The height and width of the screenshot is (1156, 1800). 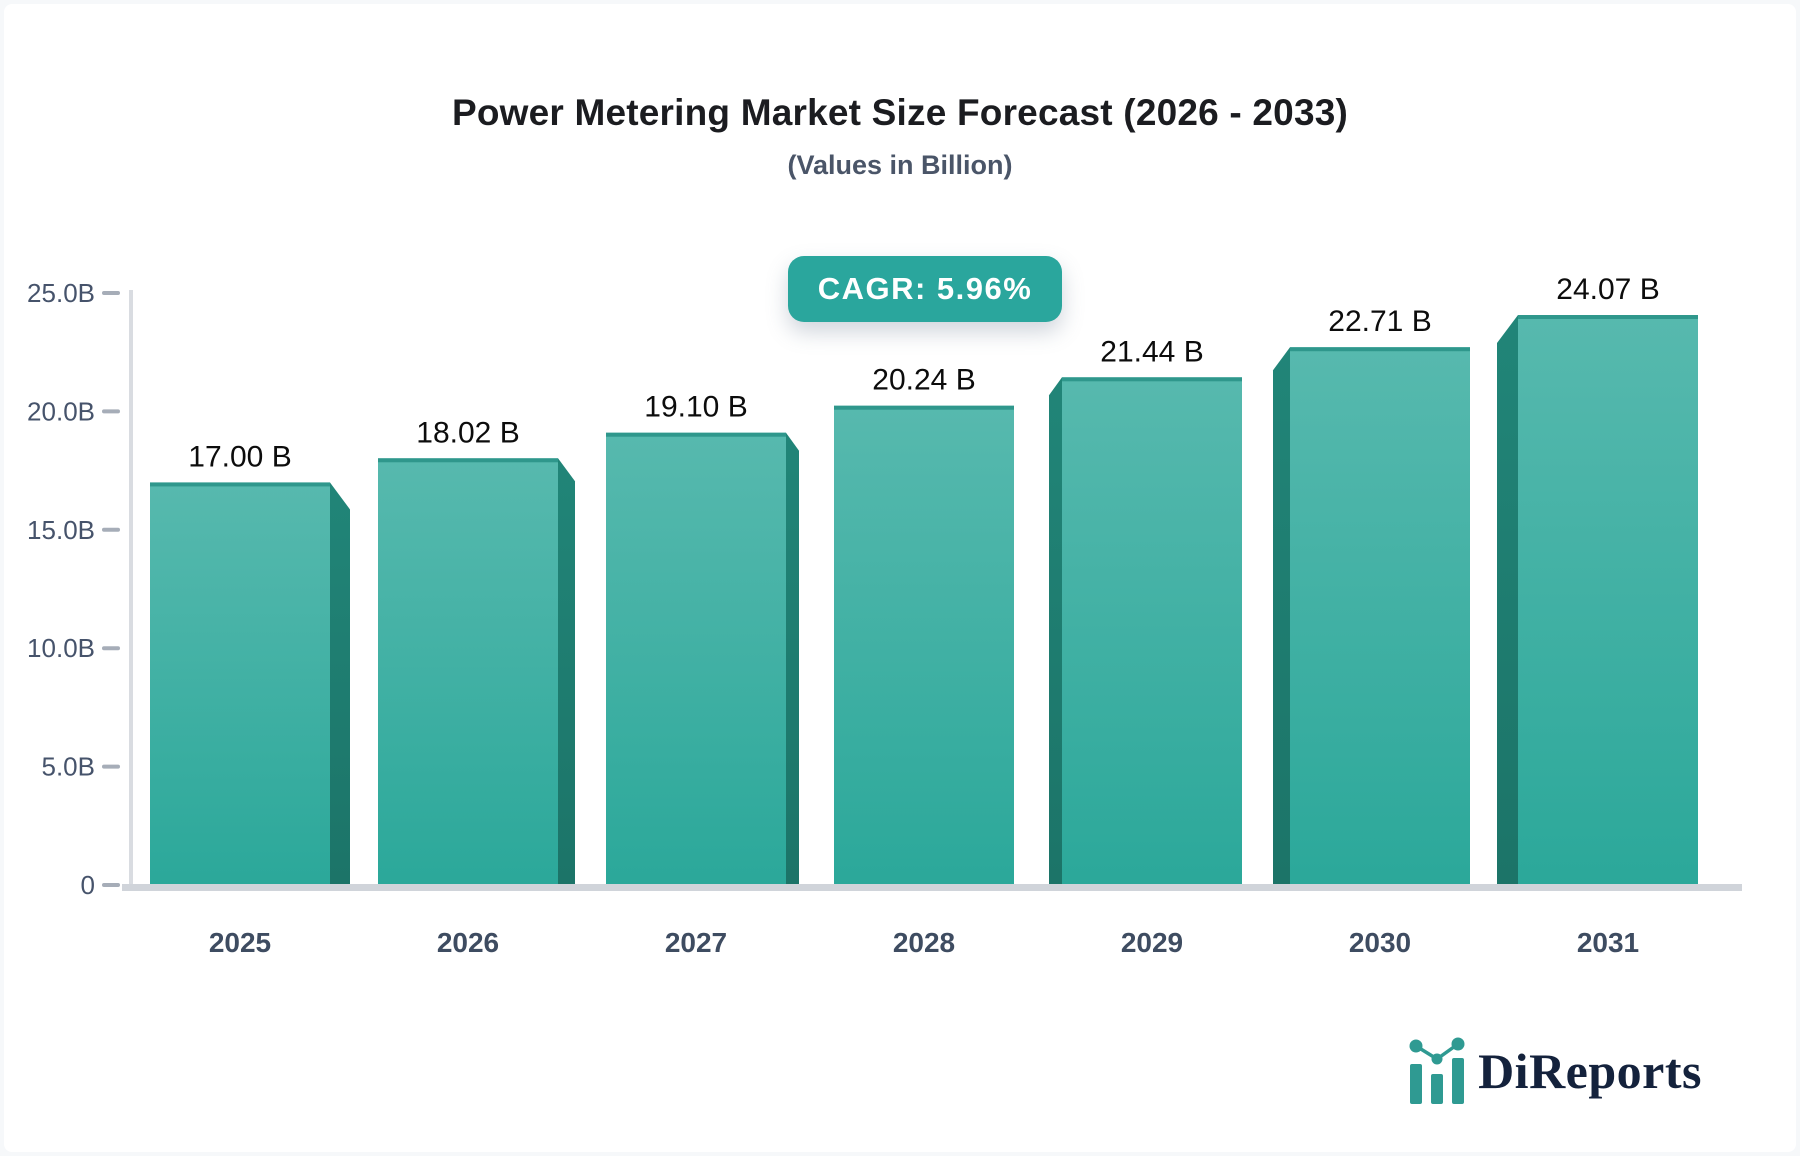 What do you see at coordinates (1152, 631) in the screenshot?
I see `bar-2029` at bounding box center [1152, 631].